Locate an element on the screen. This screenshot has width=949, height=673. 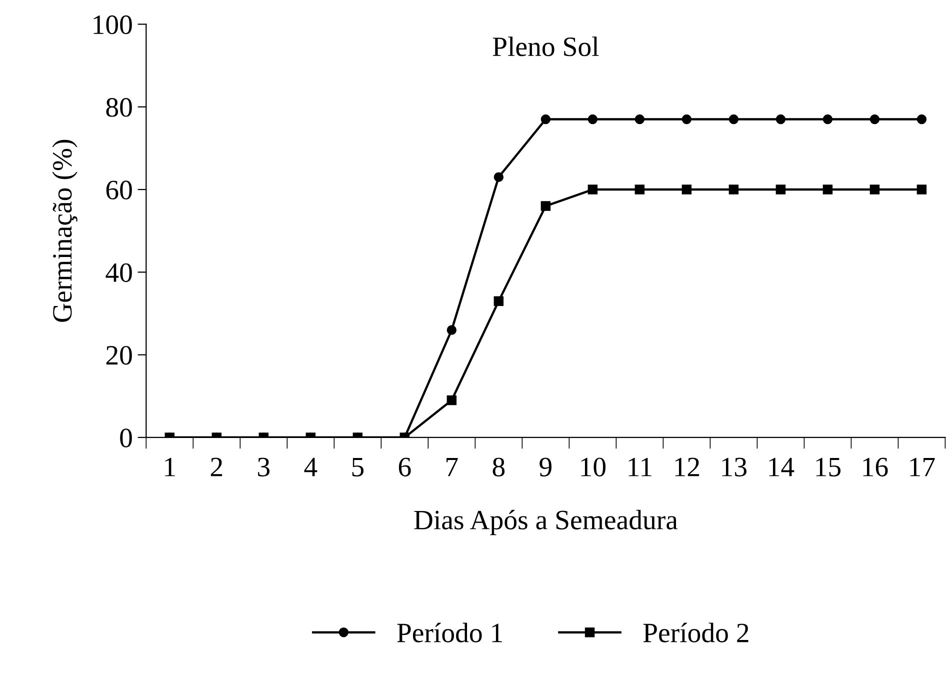
y-tick-label: 60 is located at coordinates (119, 190).